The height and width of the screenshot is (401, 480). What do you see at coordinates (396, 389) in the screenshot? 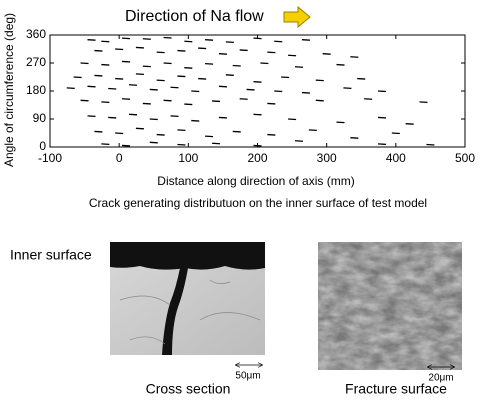
I see `panel-caption: Fracture surface` at bounding box center [396, 389].